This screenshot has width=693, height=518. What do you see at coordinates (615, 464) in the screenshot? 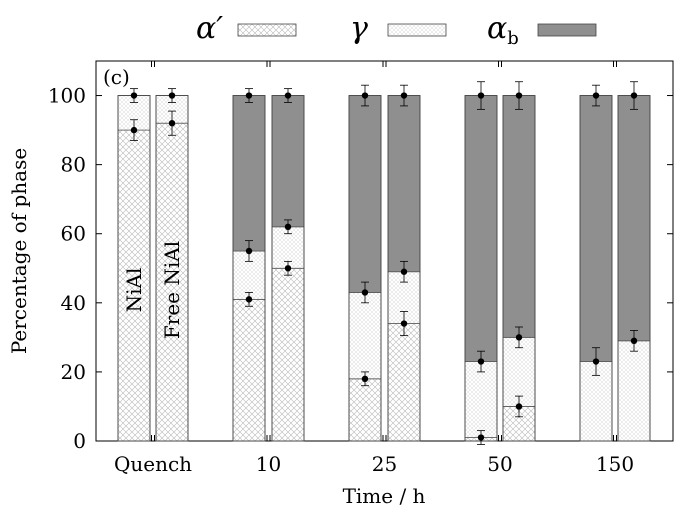
I see `x-tick-label: 150` at bounding box center [615, 464].